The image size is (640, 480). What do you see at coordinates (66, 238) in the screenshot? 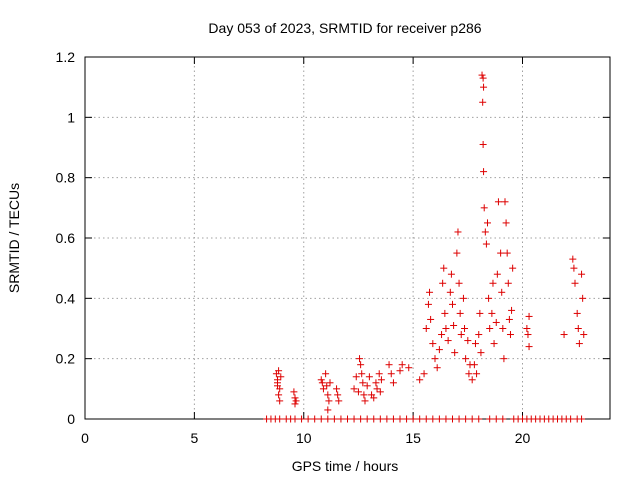
I see `y-tick-label: 0.6` at bounding box center [66, 238].